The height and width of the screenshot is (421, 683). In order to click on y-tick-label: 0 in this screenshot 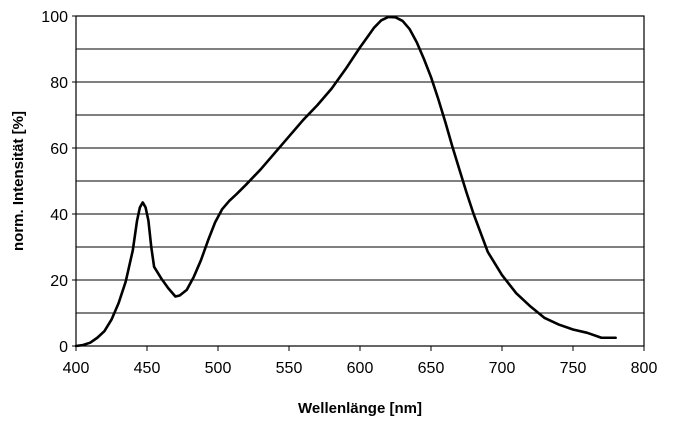, I will do `click(63, 347)`.